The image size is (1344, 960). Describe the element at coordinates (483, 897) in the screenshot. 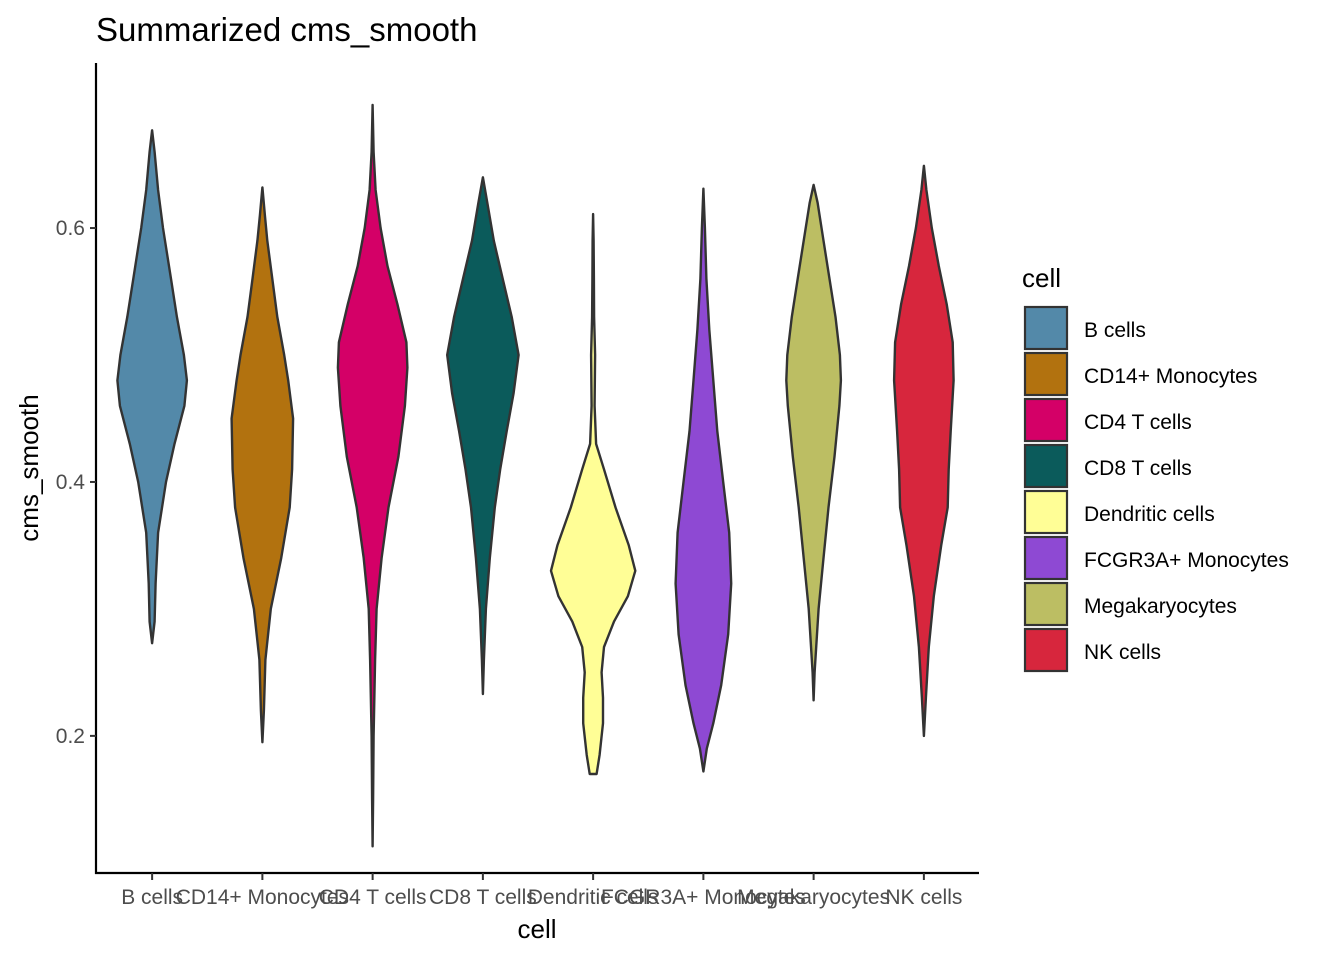

I see `x-tick-label-cd8-t-cells: CD8 T cells` at that location.